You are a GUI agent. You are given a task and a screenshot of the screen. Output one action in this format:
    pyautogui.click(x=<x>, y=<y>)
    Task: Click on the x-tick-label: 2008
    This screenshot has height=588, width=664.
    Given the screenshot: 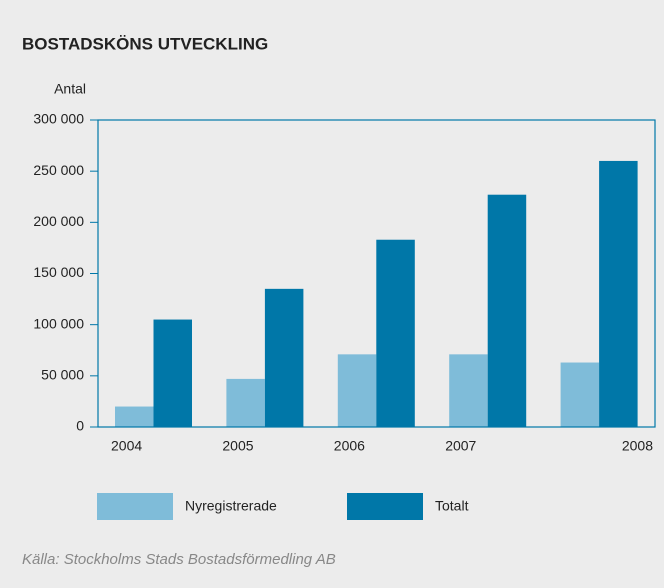 What is the action you would take?
    pyautogui.click(x=637, y=446)
    